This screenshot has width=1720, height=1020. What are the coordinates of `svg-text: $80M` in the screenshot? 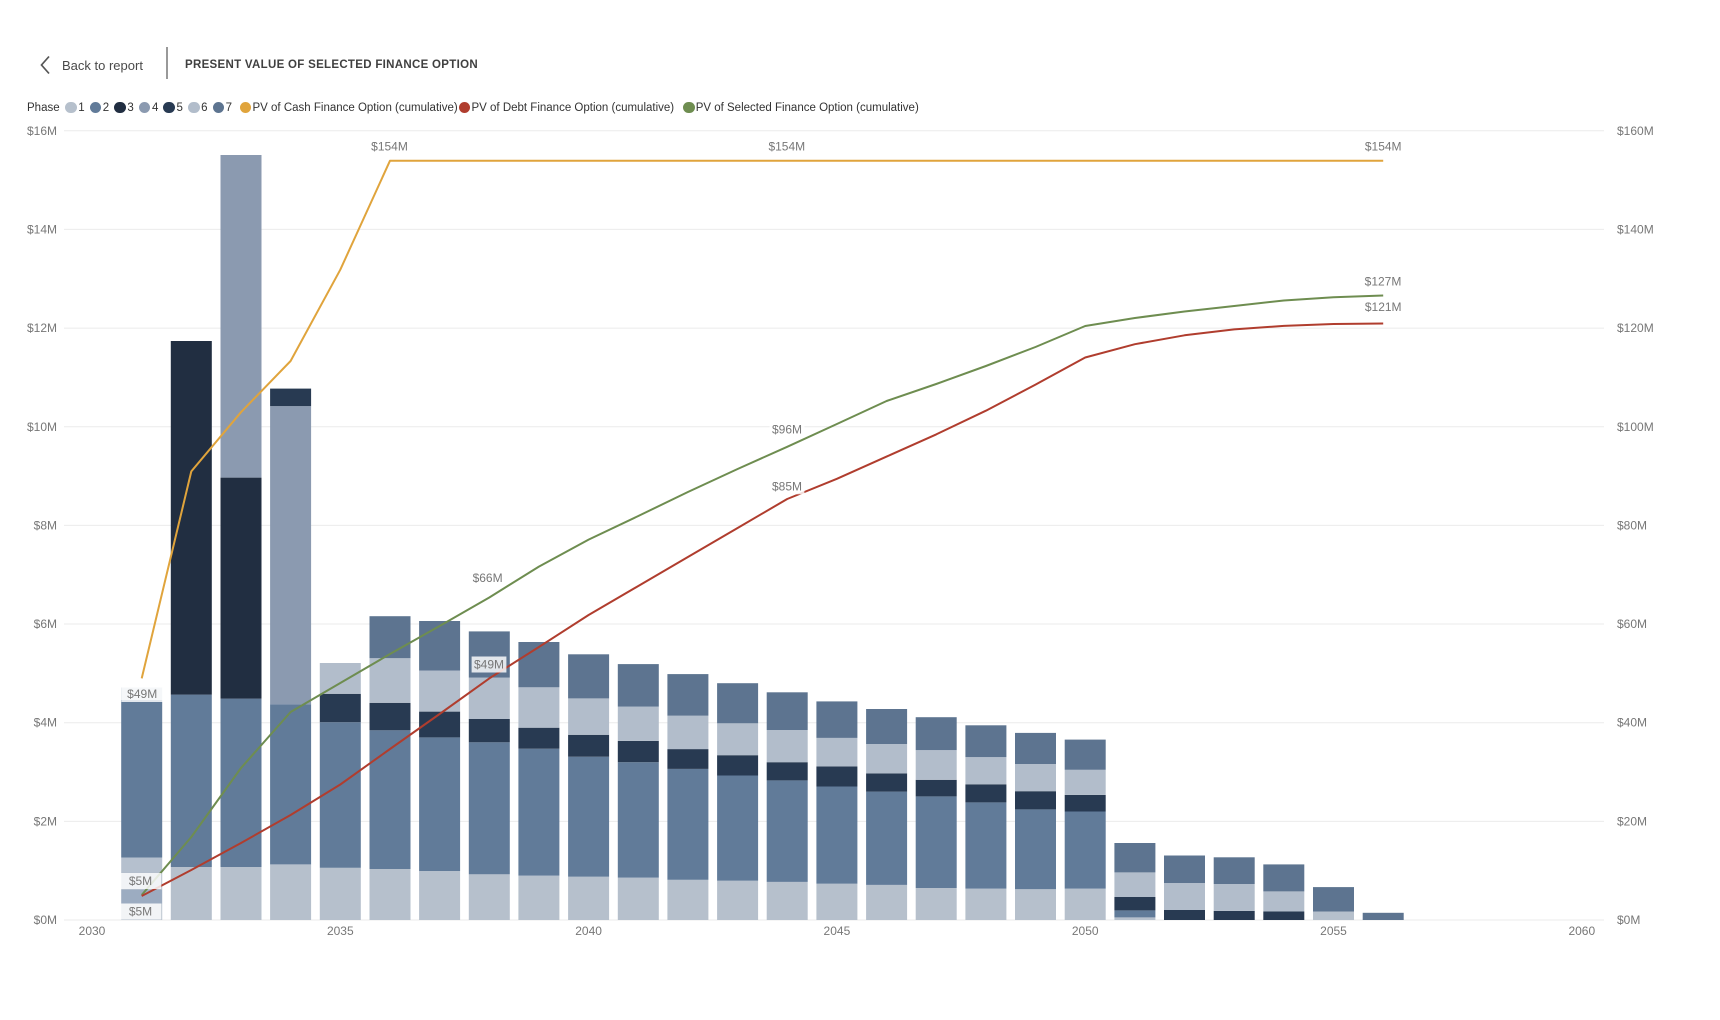 It's located at (1632, 525).